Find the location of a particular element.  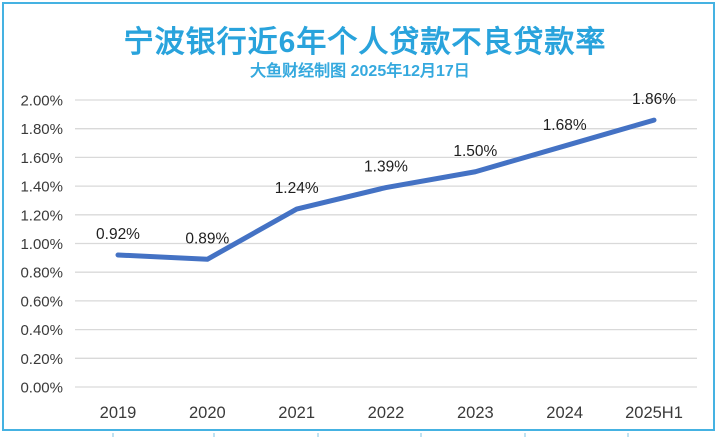

y-tick-label: 0.00% is located at coordinates (41, 388).